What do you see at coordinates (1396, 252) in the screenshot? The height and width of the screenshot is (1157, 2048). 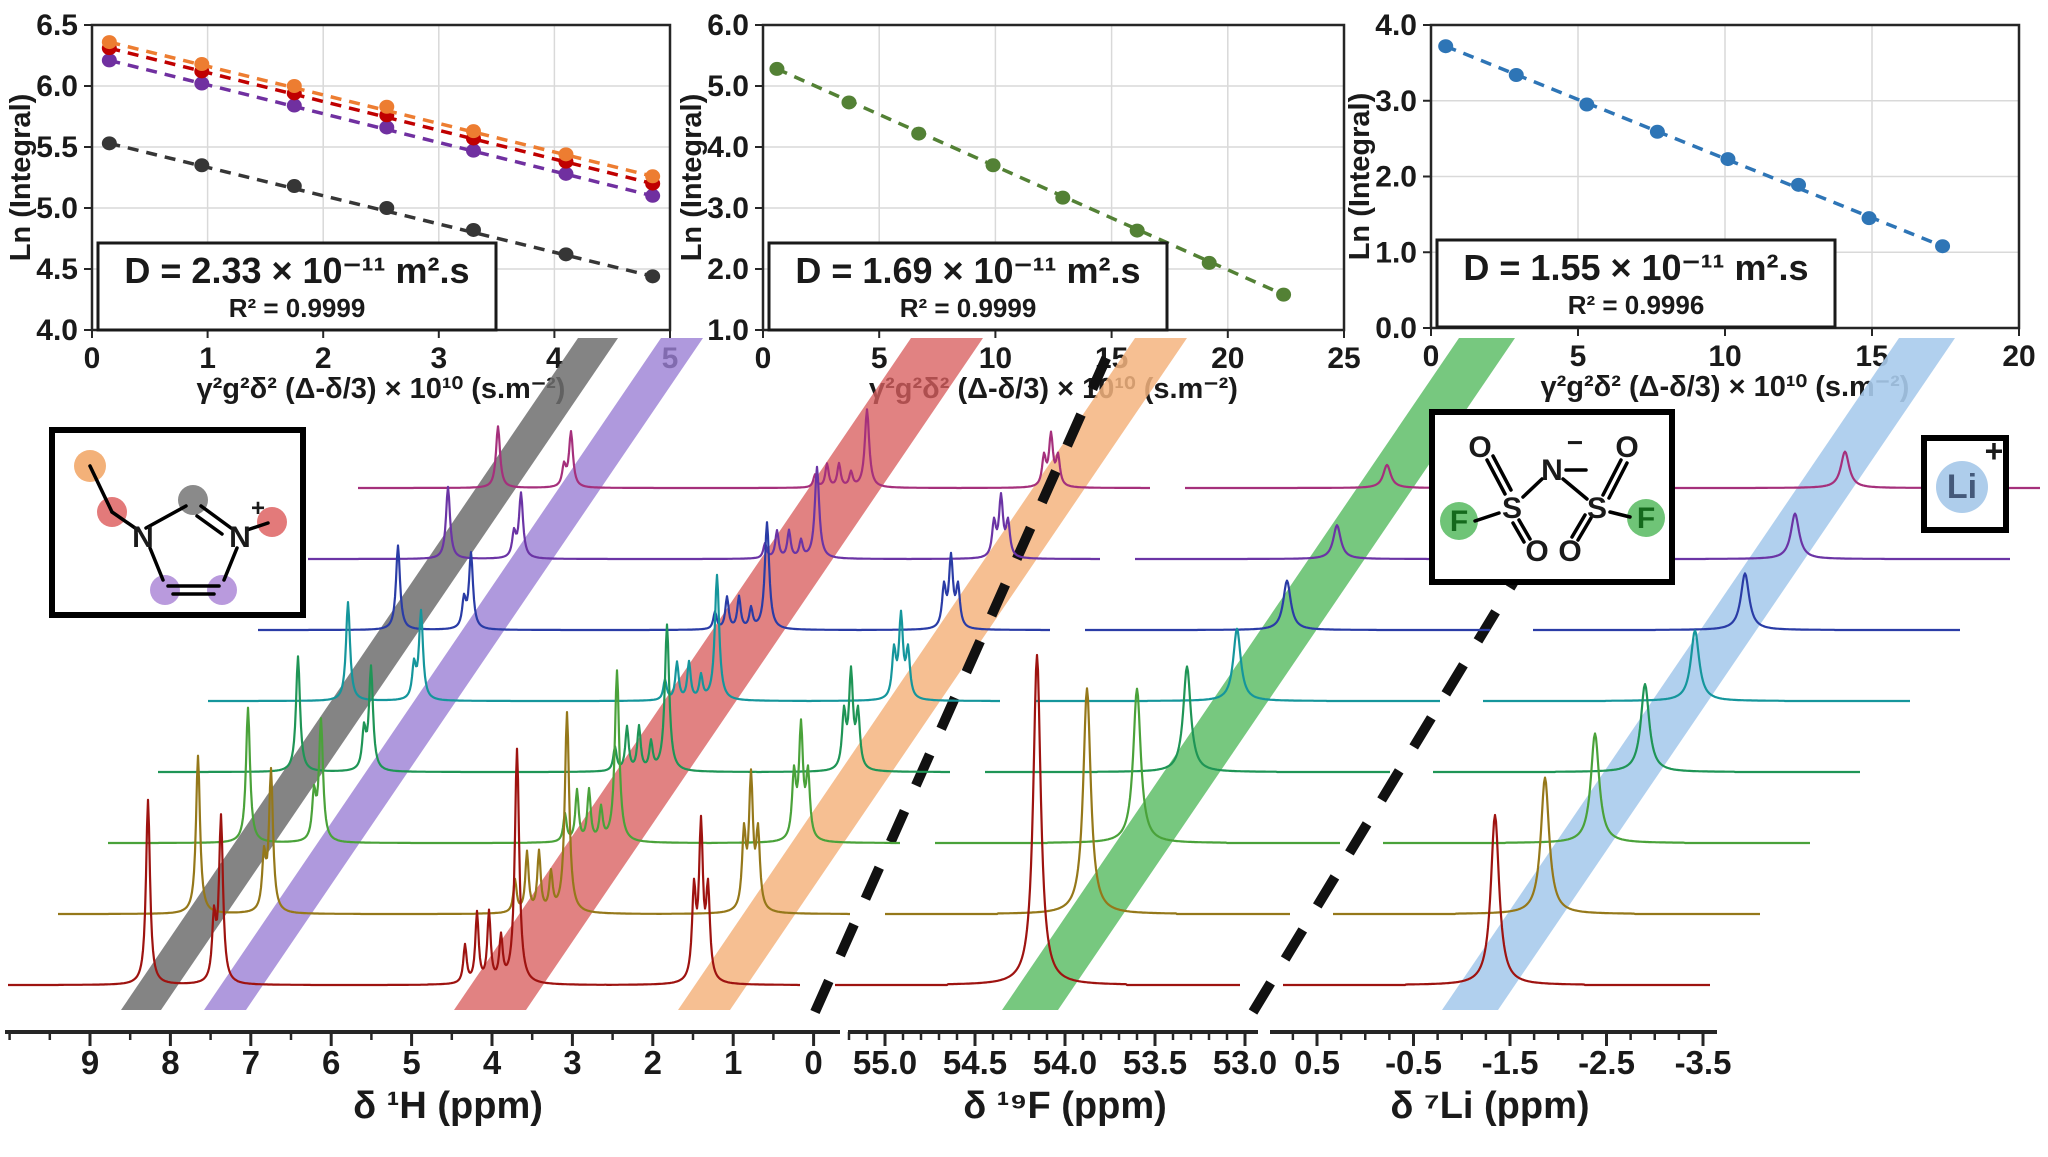 I see `y-tick-label: 1.0` at bounding box center [1396, 252].